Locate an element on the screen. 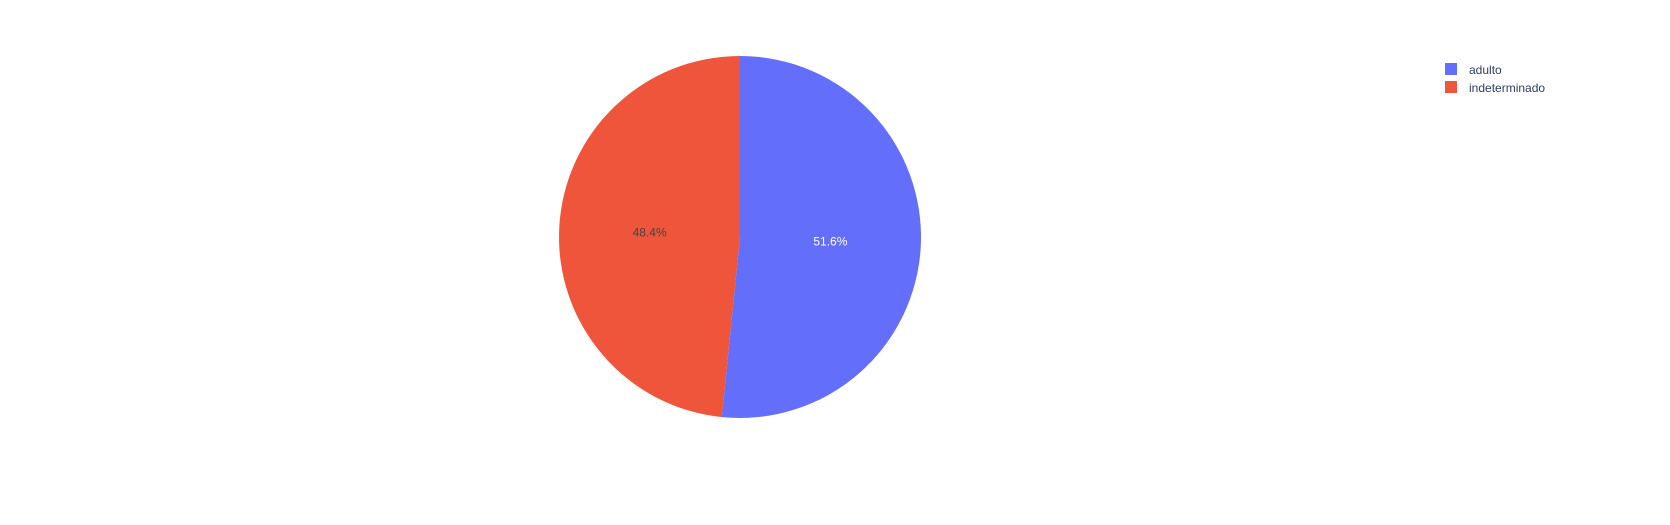 The image size is (1670, 525). slice-label-adulto: 51.6% is located at coordinates (830, 242).